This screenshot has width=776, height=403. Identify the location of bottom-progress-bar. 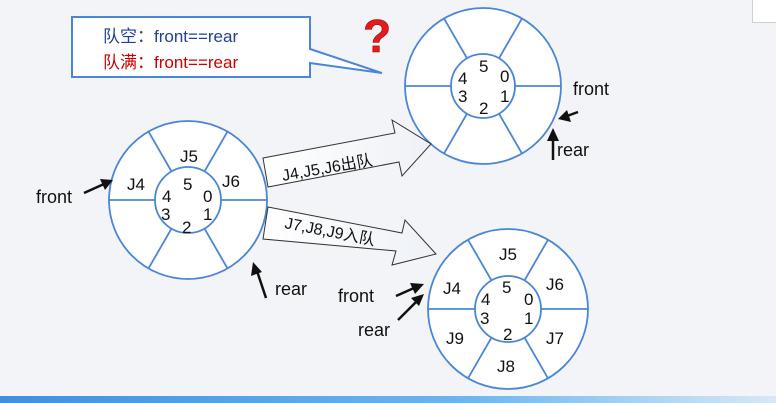
(388, 399).